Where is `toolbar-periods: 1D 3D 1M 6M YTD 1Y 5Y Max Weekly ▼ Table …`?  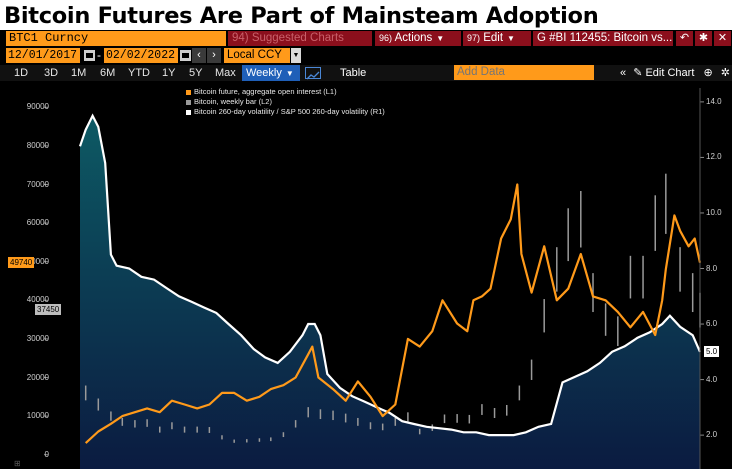 toolbar-periods: 1D 3D 1M 6M YTD 1Y 5Y Max Weekly ▼ Table … is located at coordinates (366, 73).